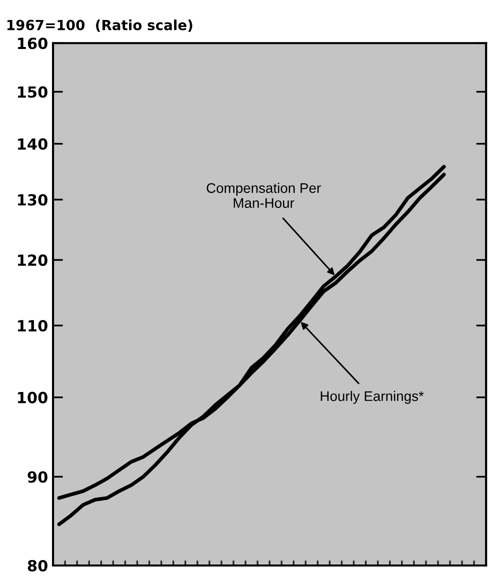  What do you see at coordinates (263, 195) in the screenshot?
I see `annotation: Compensation Per Man-Hour` at bounding box center [263, 195].